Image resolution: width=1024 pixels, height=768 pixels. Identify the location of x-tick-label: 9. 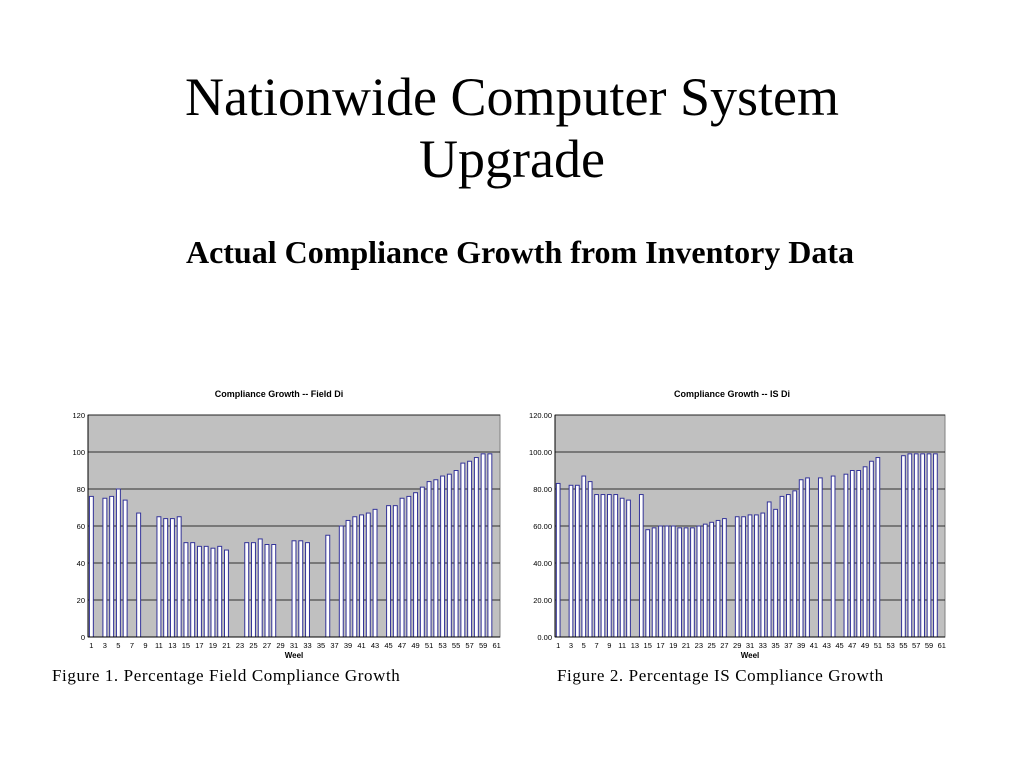
(609, 645).